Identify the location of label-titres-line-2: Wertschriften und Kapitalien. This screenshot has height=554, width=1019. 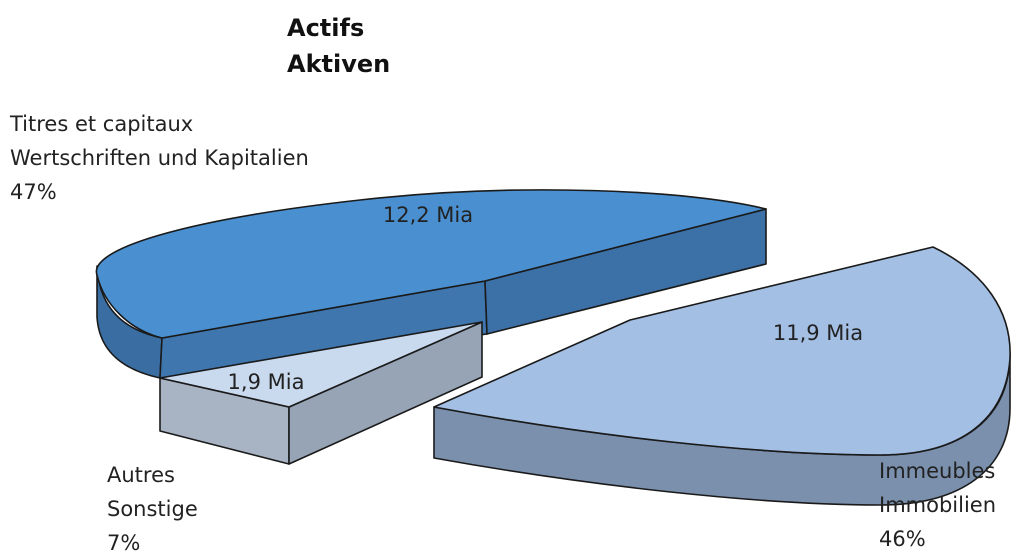
(159, 158).